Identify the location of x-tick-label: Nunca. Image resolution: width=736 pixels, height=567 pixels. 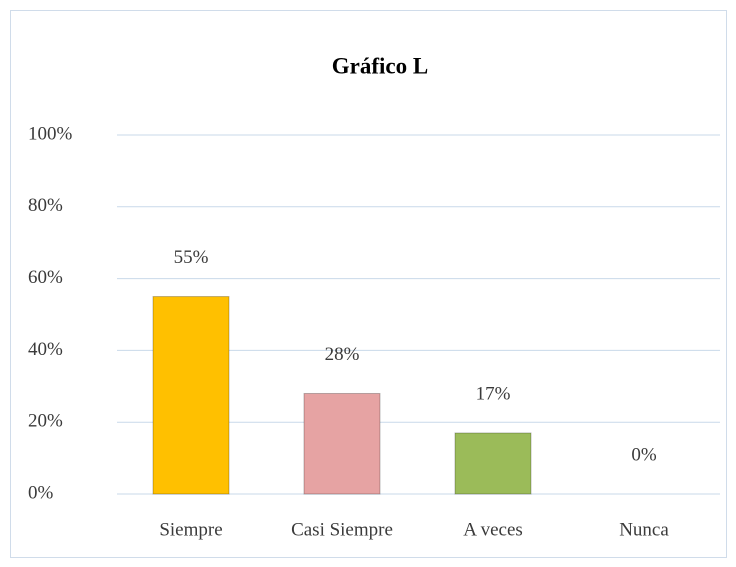
(644, 529).